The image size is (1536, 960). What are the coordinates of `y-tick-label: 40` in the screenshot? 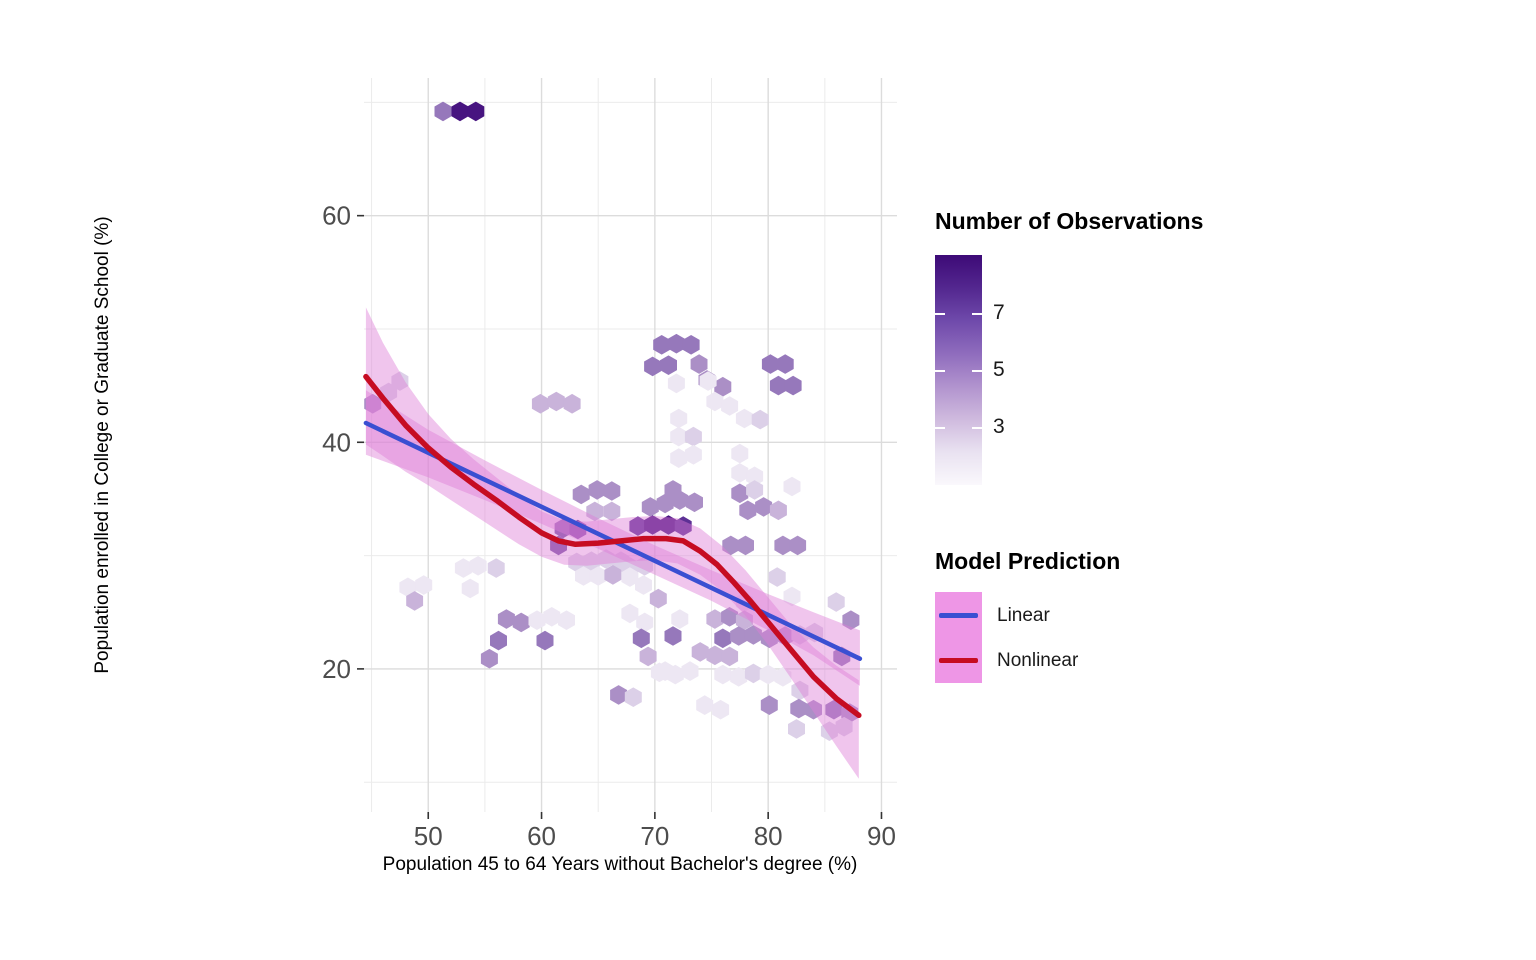 It's located at (336, 442).